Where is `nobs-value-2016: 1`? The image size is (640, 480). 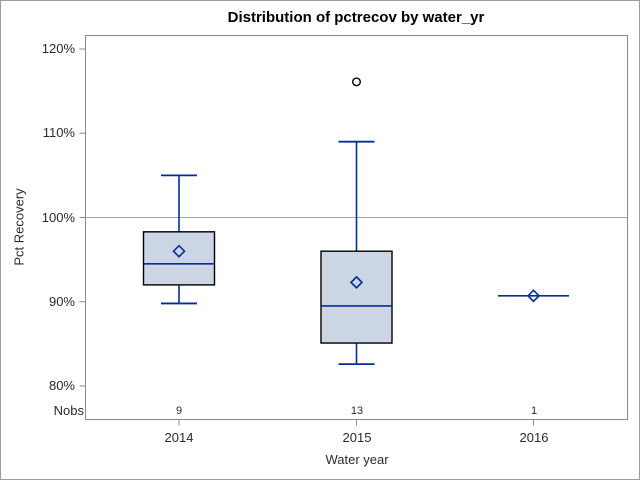
nobs-value-2016: 1 is located at coordinates (534, 411).